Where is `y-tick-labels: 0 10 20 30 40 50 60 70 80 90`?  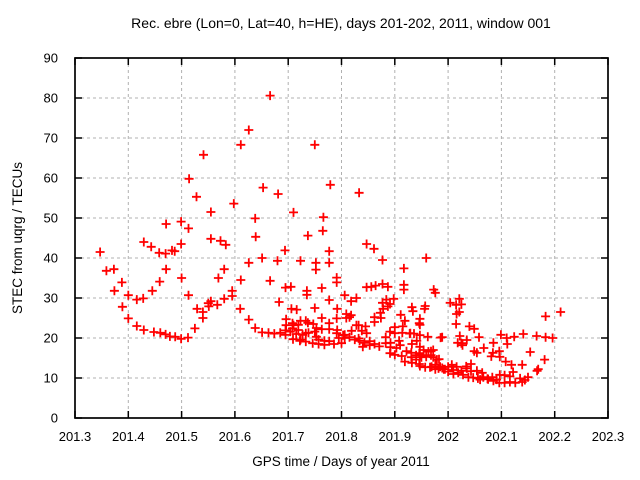
y-tick-labels: 0 10 20 30 40 50 60 70 80 90 is located at coordinates (51, 238).